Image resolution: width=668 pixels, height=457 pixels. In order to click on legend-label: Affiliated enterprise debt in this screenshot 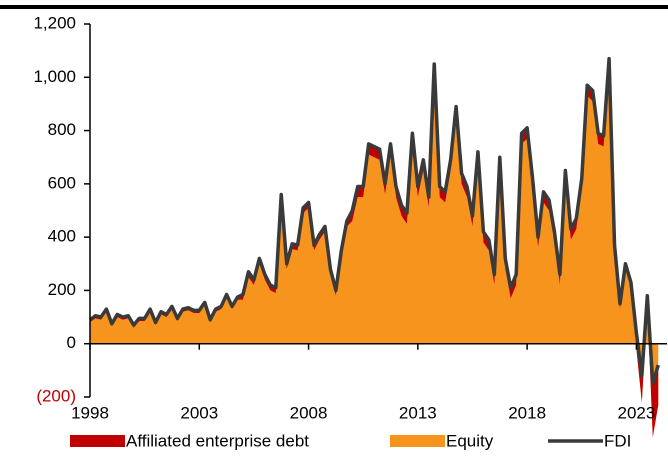, I will do `click(217, 440)`.